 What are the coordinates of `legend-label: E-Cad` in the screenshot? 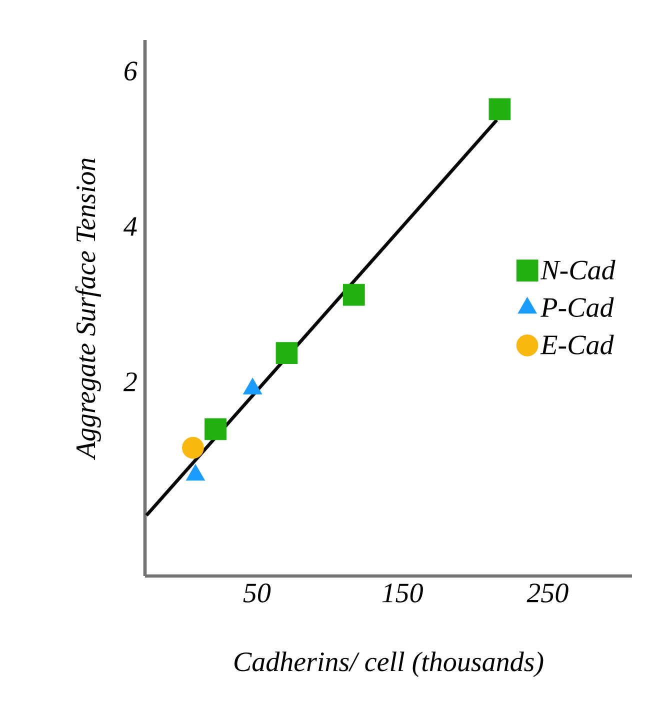 It's located at (577, 344).